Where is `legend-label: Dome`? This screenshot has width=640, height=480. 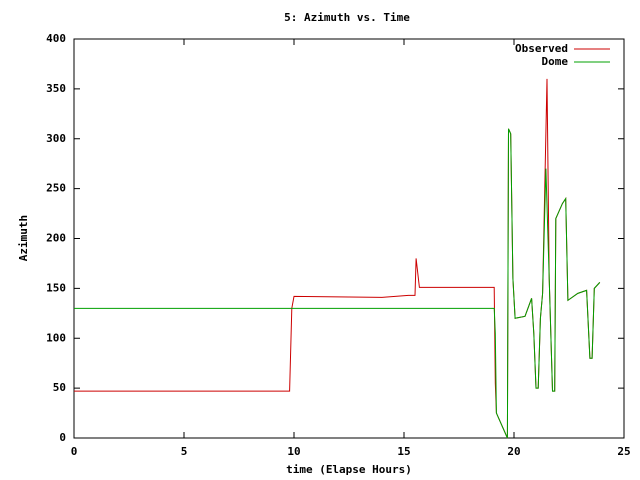
legend-label: Dome is located at coordinates (555, 61).